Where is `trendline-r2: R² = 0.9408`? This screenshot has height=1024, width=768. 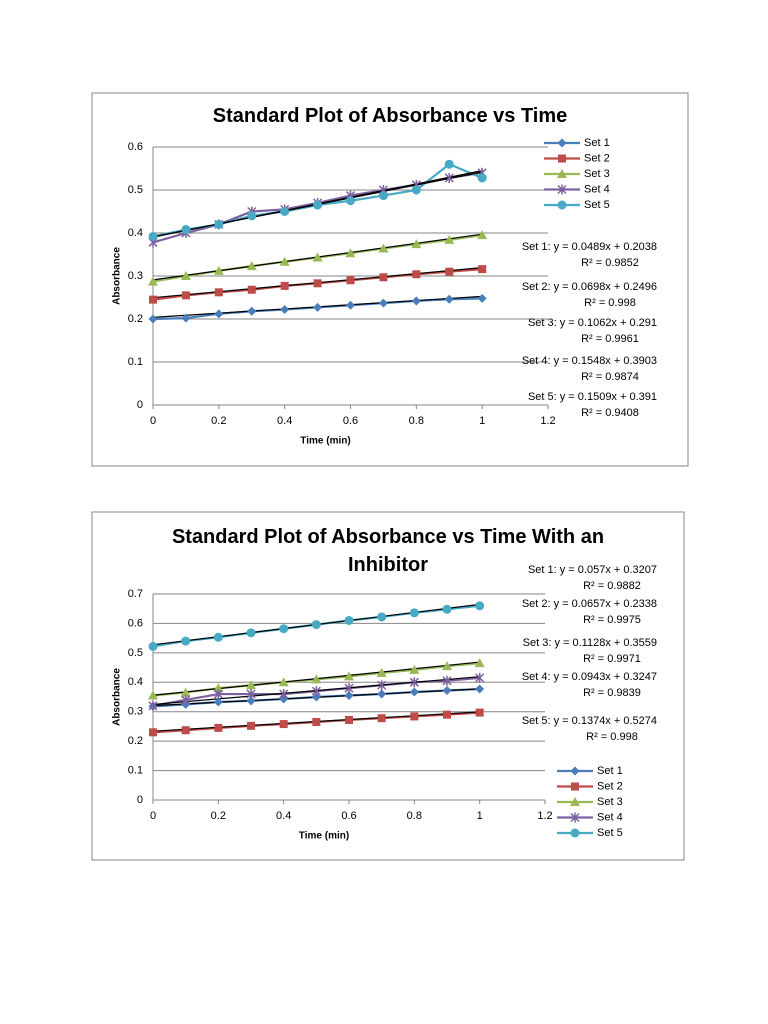 trendline-r2: R² = 0.9408 is located at coordinates (610, 413).